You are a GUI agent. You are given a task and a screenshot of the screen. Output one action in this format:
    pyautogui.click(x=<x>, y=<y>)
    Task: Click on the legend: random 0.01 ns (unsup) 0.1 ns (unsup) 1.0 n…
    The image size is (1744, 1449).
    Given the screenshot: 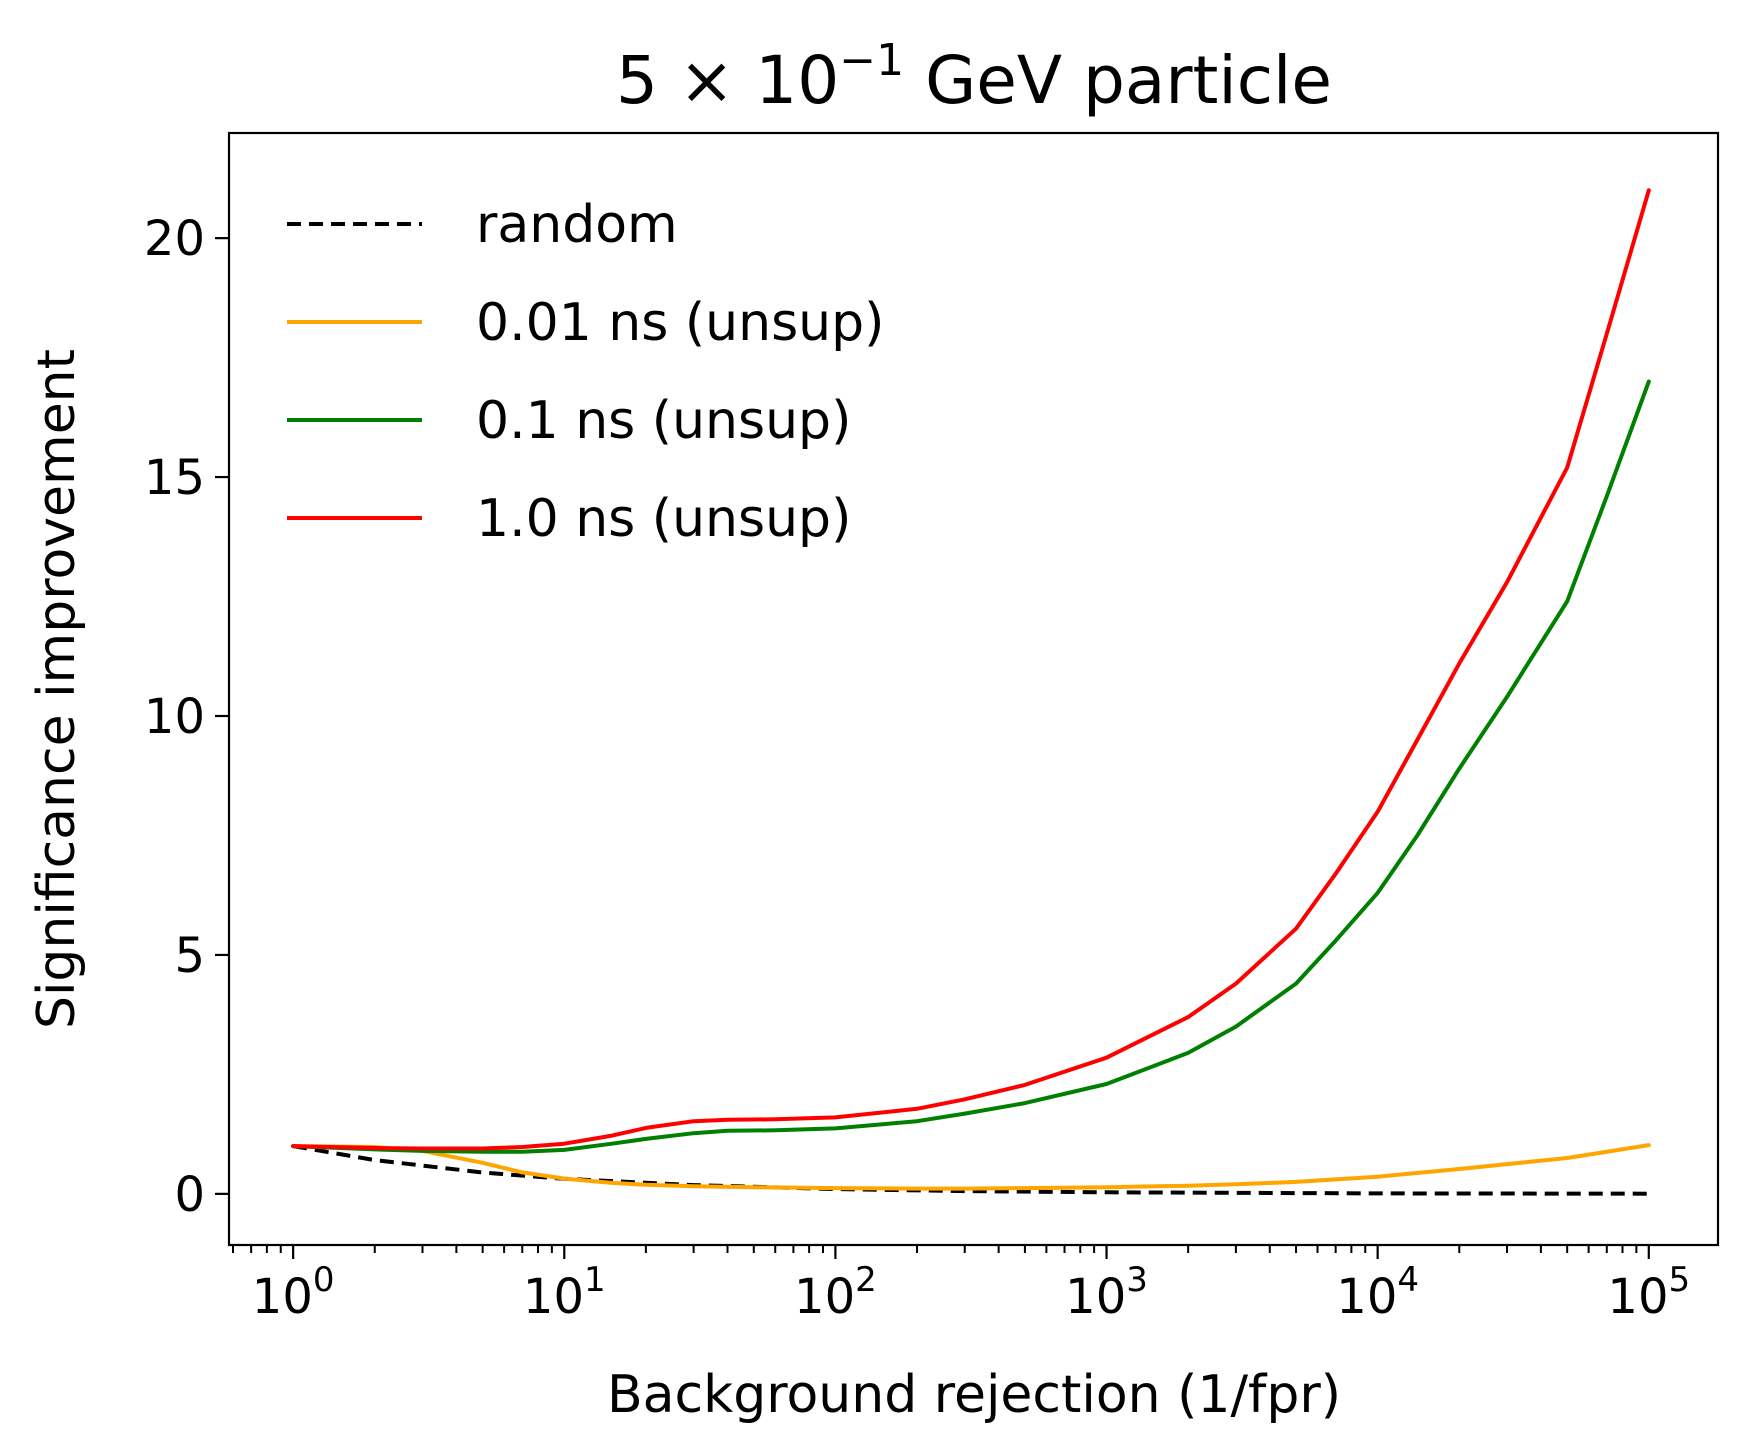 What is the action you would take?
    pyautogui.click(x=585, y=372)
    